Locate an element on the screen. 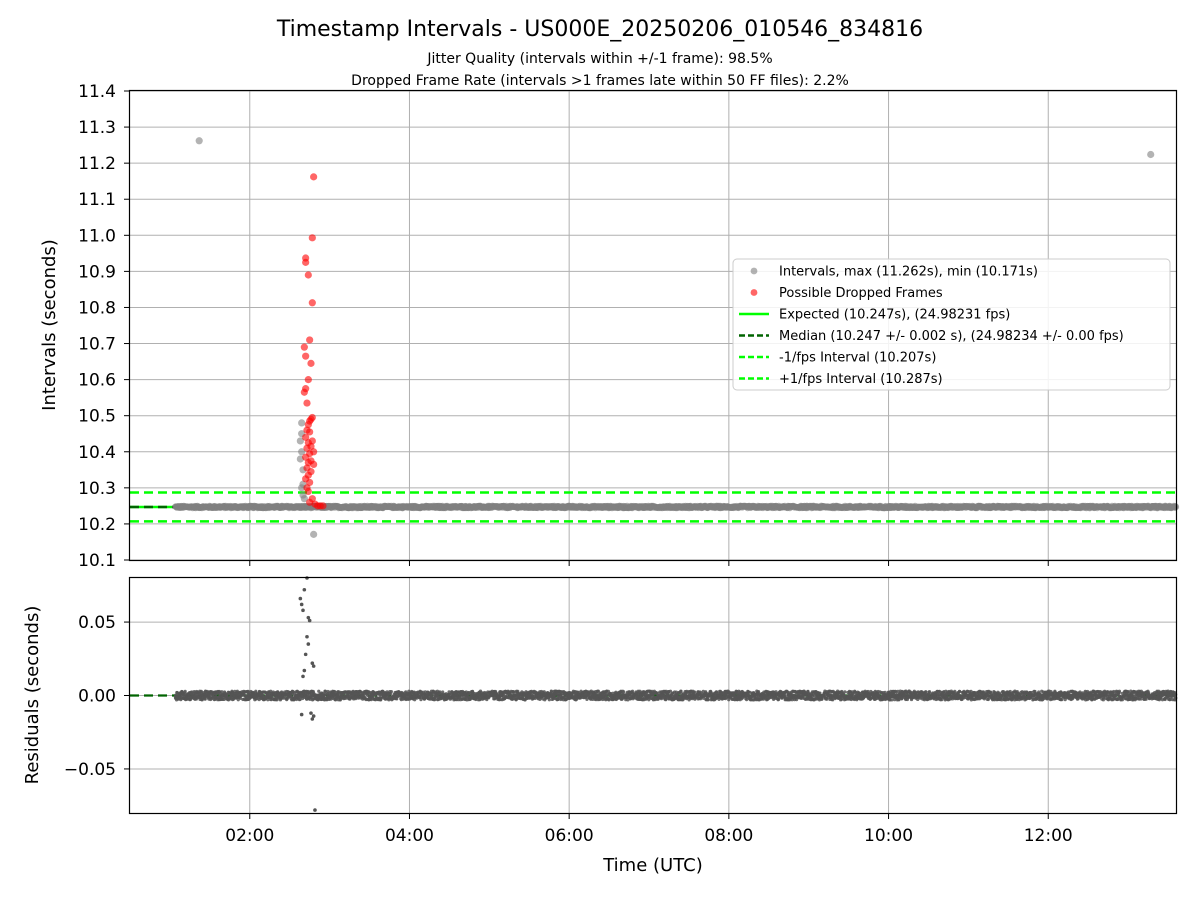 The width and height of the screenshot is (1200, 900). intervals-y-tick-label: 10.7 is located at coordinates (97, 345).